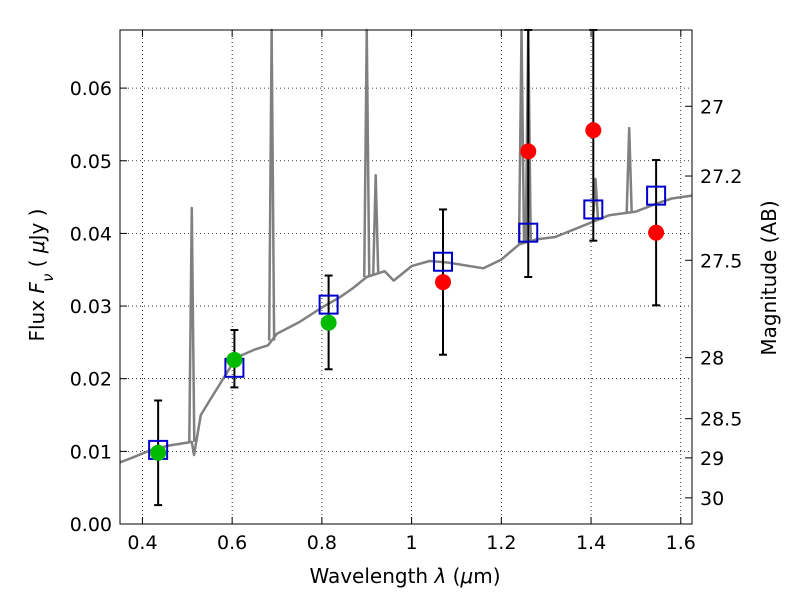  Describe the element at coordinates (721, 177) in the screenshot. I see `y2-tick-label: 27.2` at that location.